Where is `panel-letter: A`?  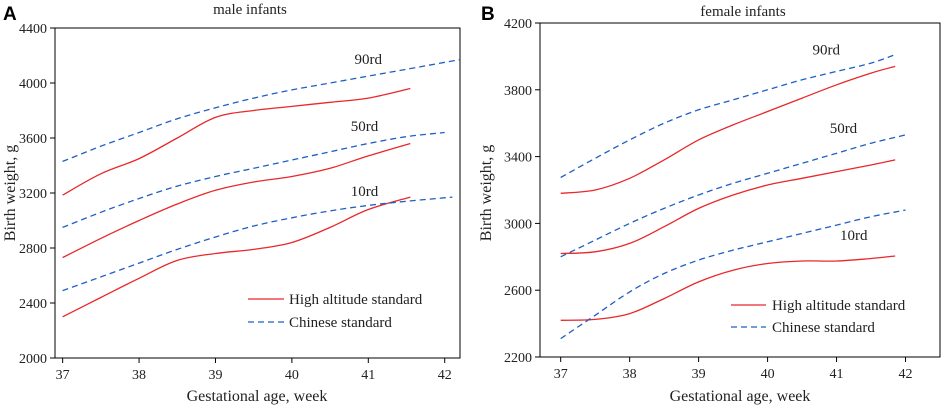
panel-letter: A is located at coordinates (10, 14).